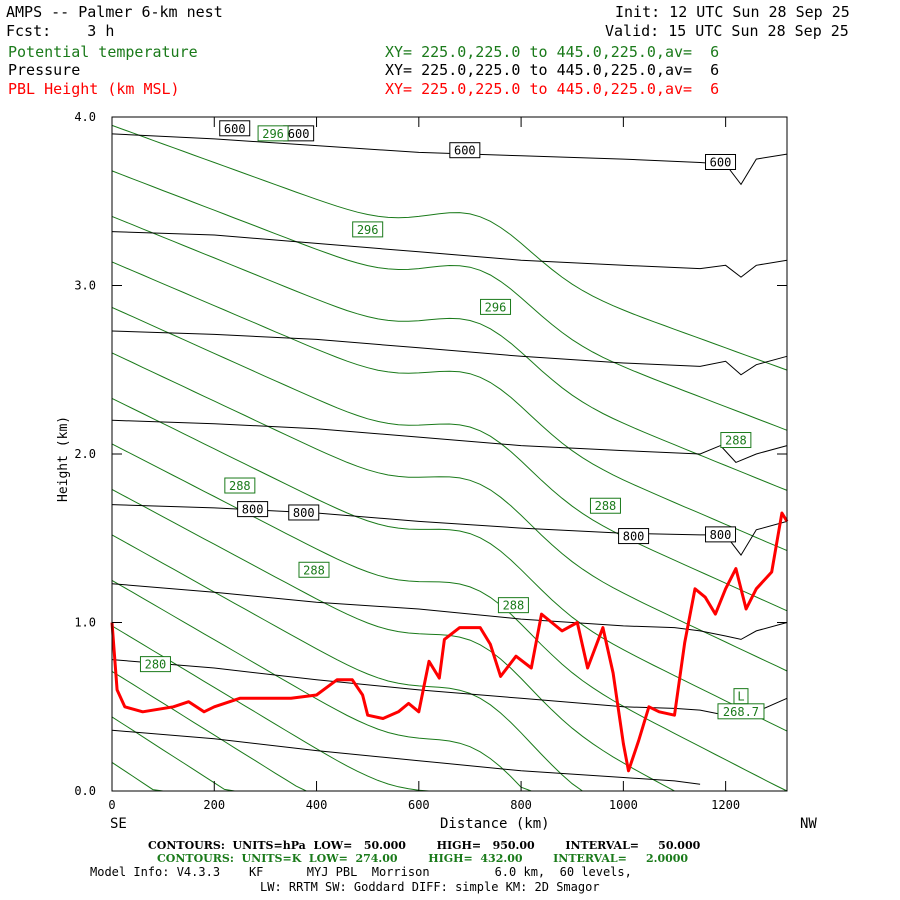 The width and height of the screenshot is (900, 900). I want to click on x-axis-right-end-label: NW, so click(808, 824).